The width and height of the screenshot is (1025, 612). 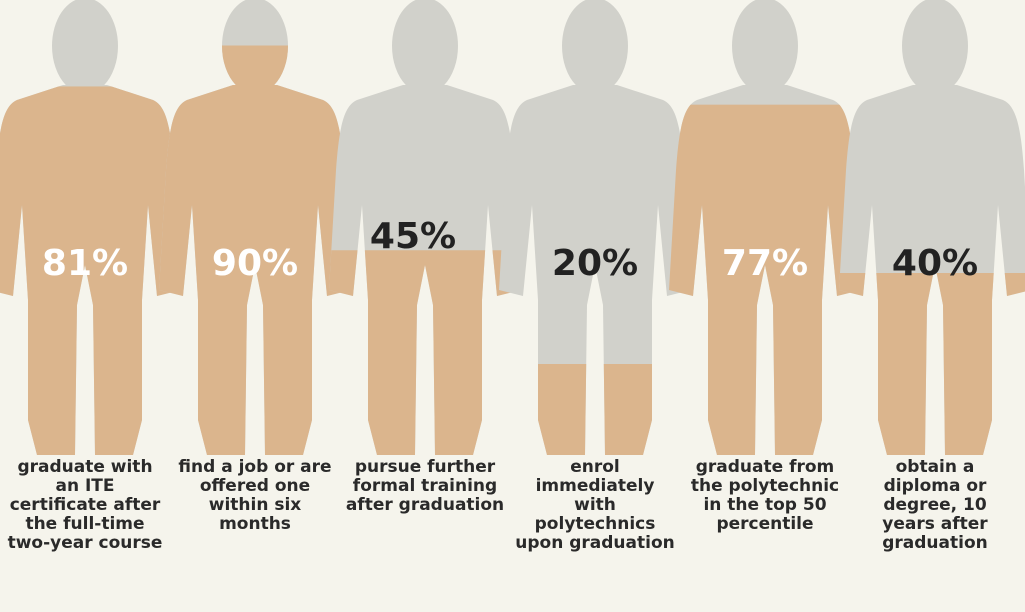 I want to click on value-label: 81%, so click(x=85, y=263).